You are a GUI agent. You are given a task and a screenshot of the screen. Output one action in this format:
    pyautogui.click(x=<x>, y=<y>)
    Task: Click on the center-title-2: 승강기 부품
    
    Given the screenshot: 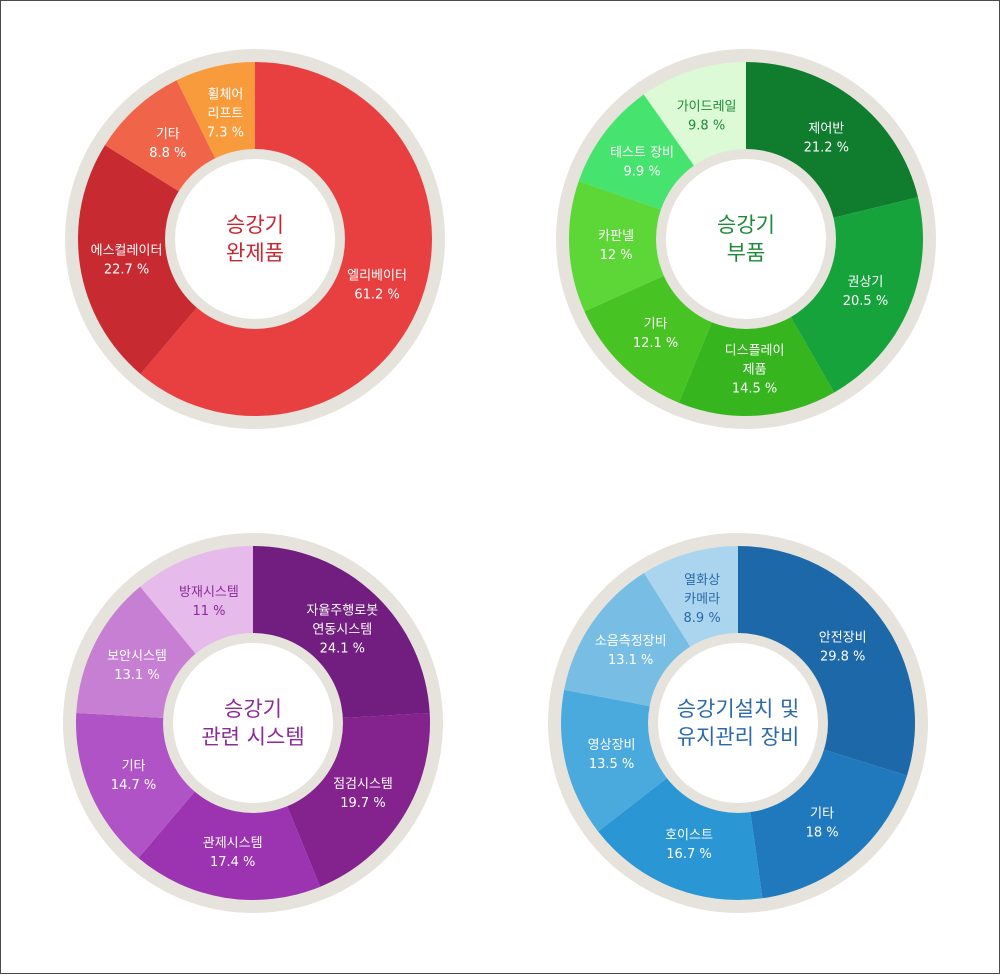 What is the action you would take?
    pyautogui.click(x=746, y=239)
    